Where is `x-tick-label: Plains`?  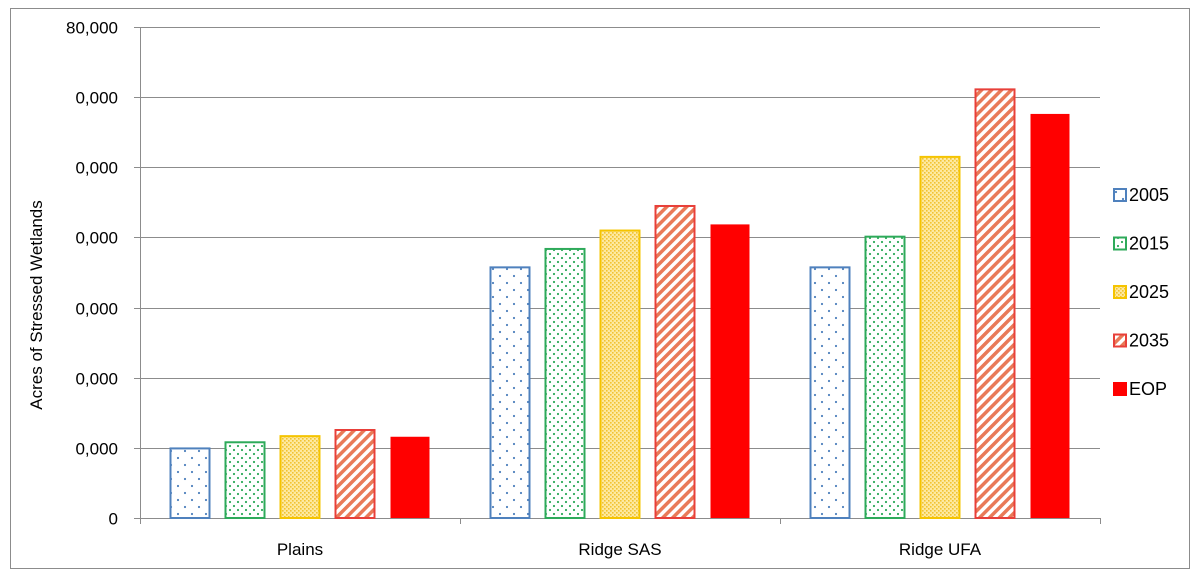 x-tick-label: Plains is located at coordinates (300, 549).